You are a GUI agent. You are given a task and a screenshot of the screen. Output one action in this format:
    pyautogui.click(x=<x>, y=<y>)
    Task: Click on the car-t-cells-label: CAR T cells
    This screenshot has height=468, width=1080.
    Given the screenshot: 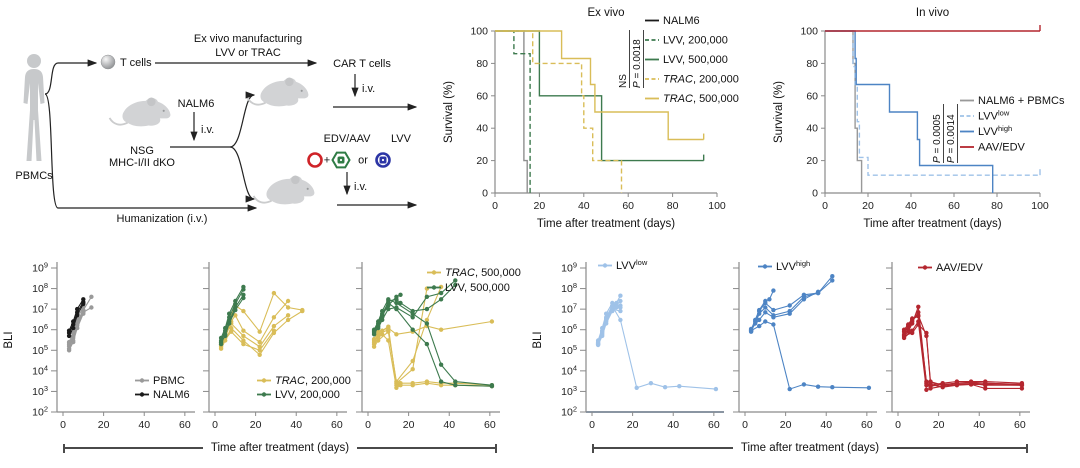 What is the action you would take?
    pyautogui.click(x=362, y=64)
    